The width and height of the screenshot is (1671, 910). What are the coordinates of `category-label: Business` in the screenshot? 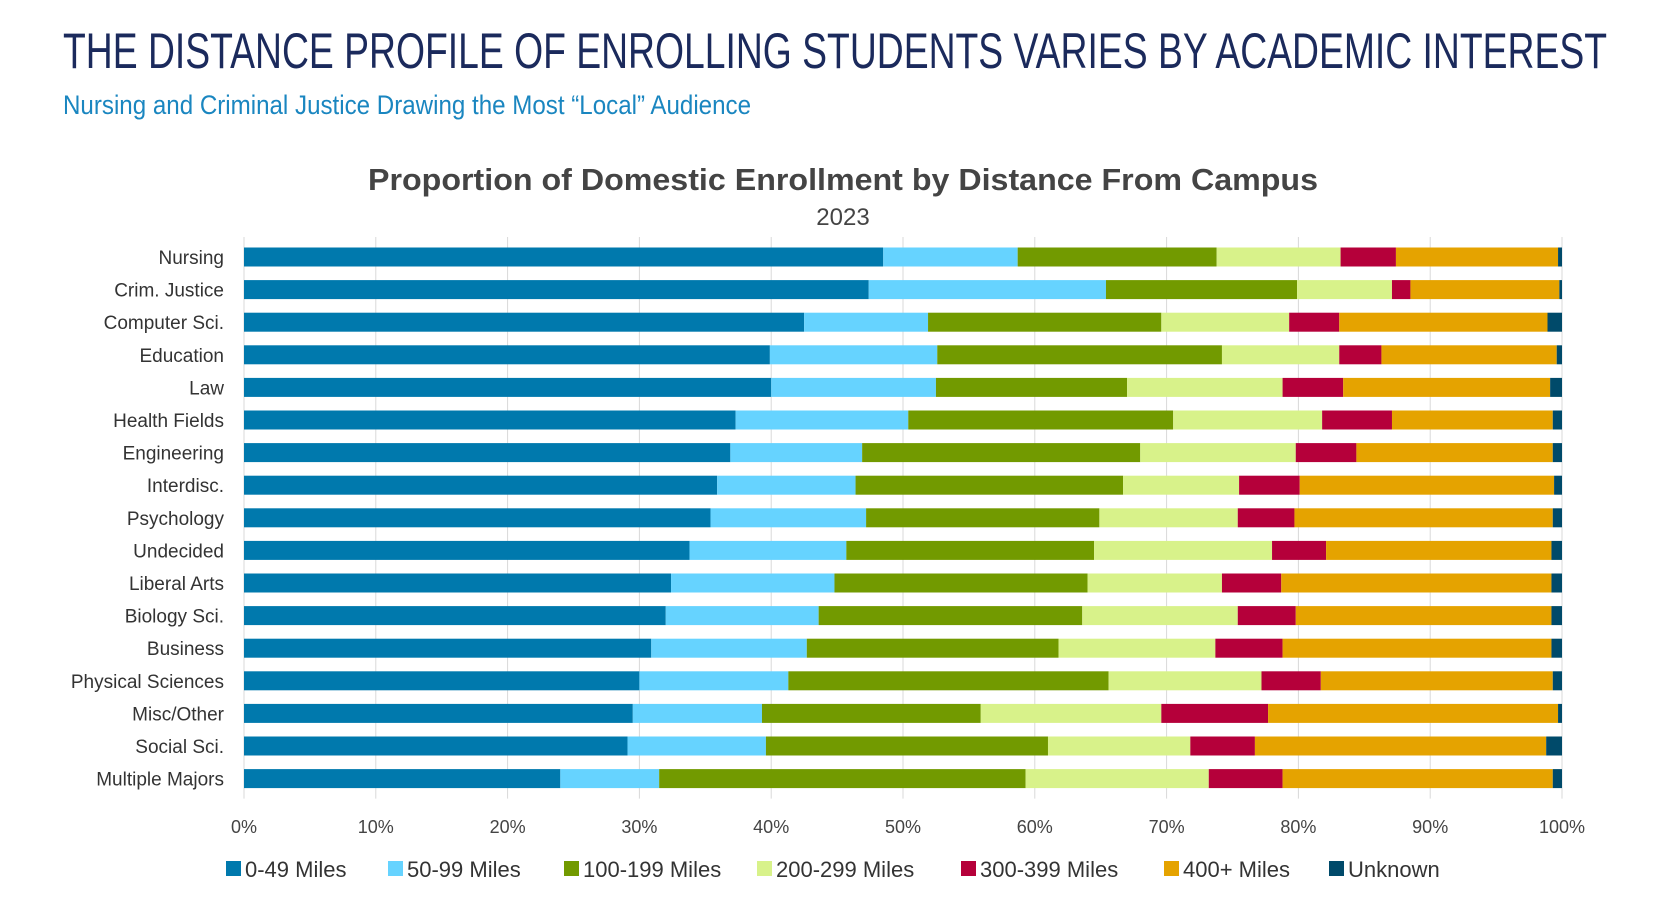 It's located at (185, 649).